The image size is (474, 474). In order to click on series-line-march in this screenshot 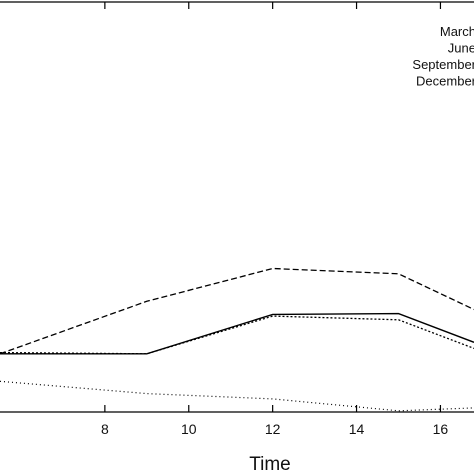, I will do `click(237, 333)`.